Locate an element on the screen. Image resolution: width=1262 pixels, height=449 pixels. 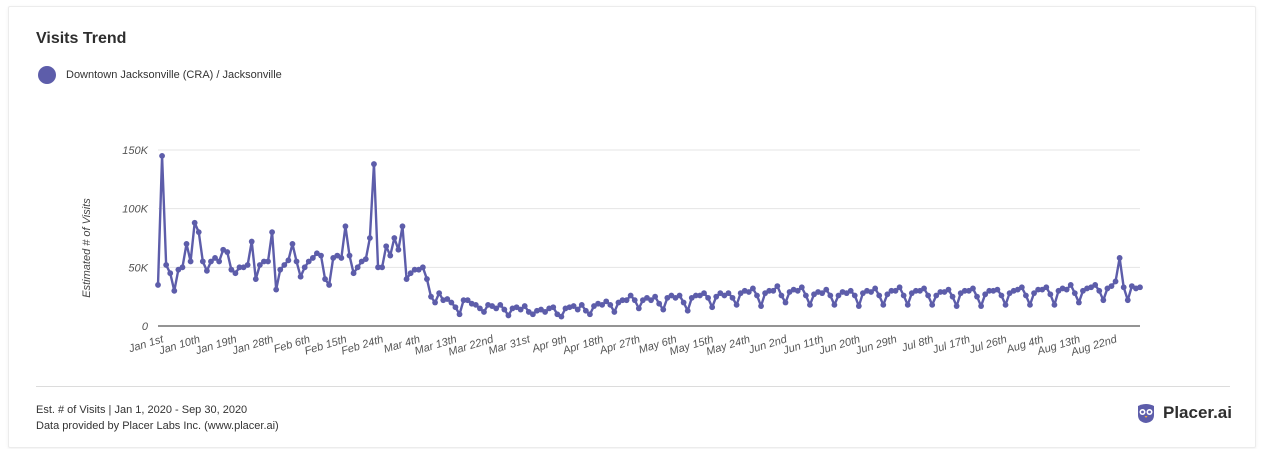
x-tick-label: Mar 31st is located at coordinates (509, 345).